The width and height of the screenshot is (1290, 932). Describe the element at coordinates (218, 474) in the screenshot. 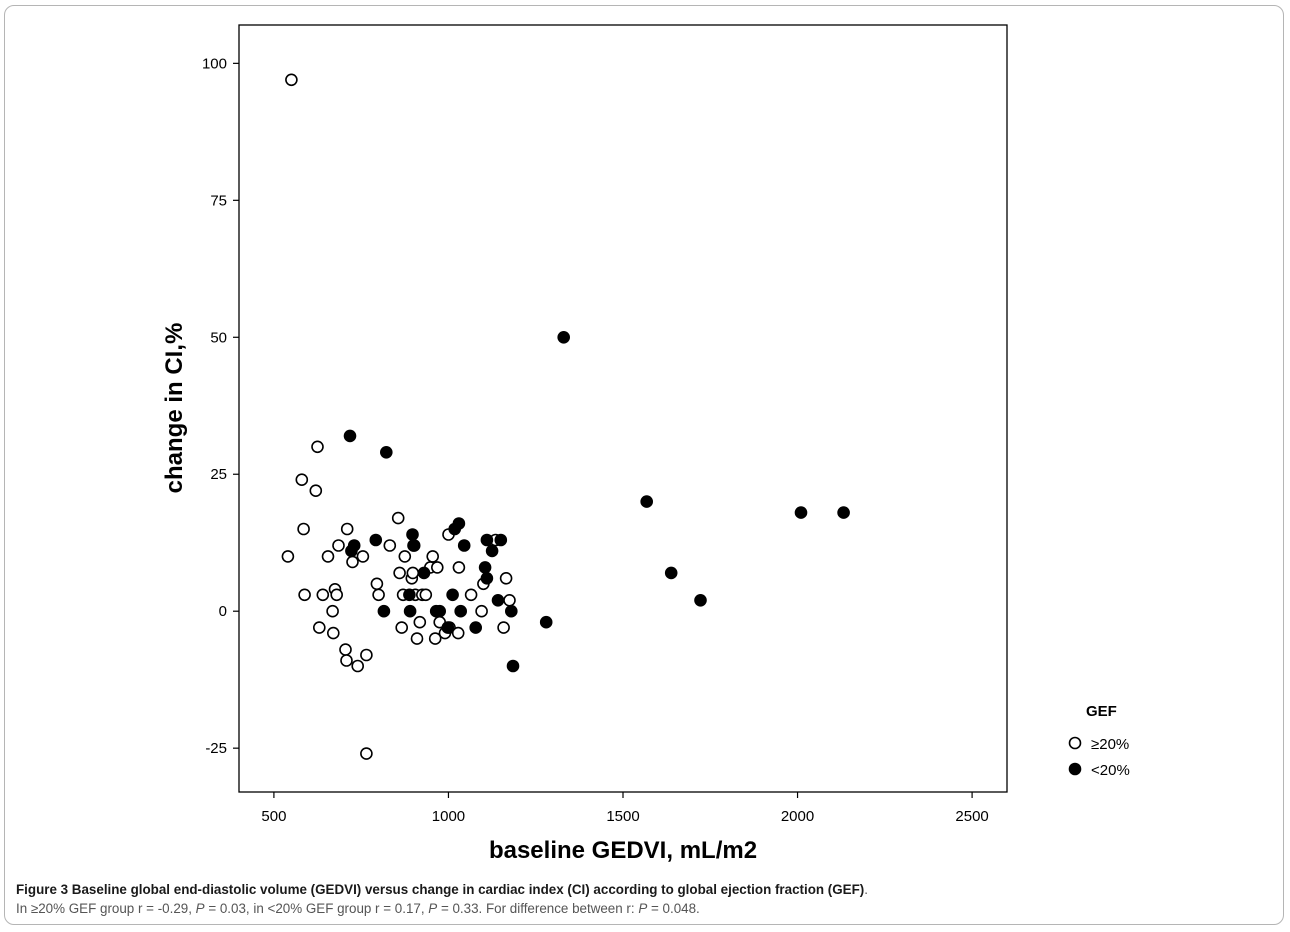

I see `y-tick-label: 25` at that location.